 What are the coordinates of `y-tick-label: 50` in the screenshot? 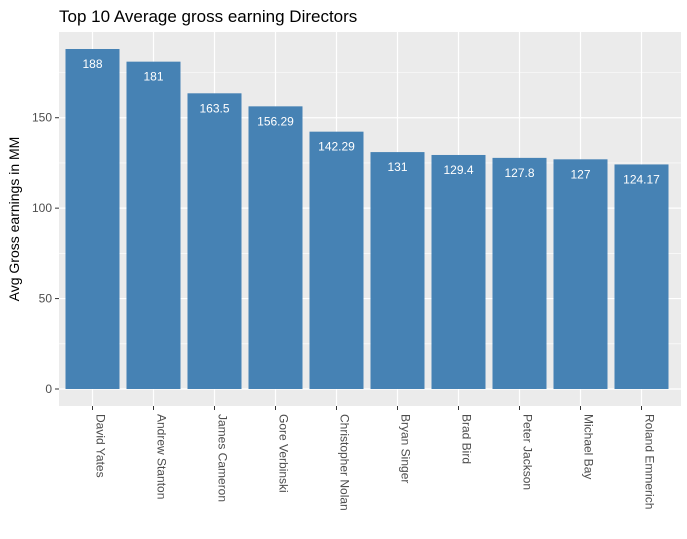 It's located at (46, 299).